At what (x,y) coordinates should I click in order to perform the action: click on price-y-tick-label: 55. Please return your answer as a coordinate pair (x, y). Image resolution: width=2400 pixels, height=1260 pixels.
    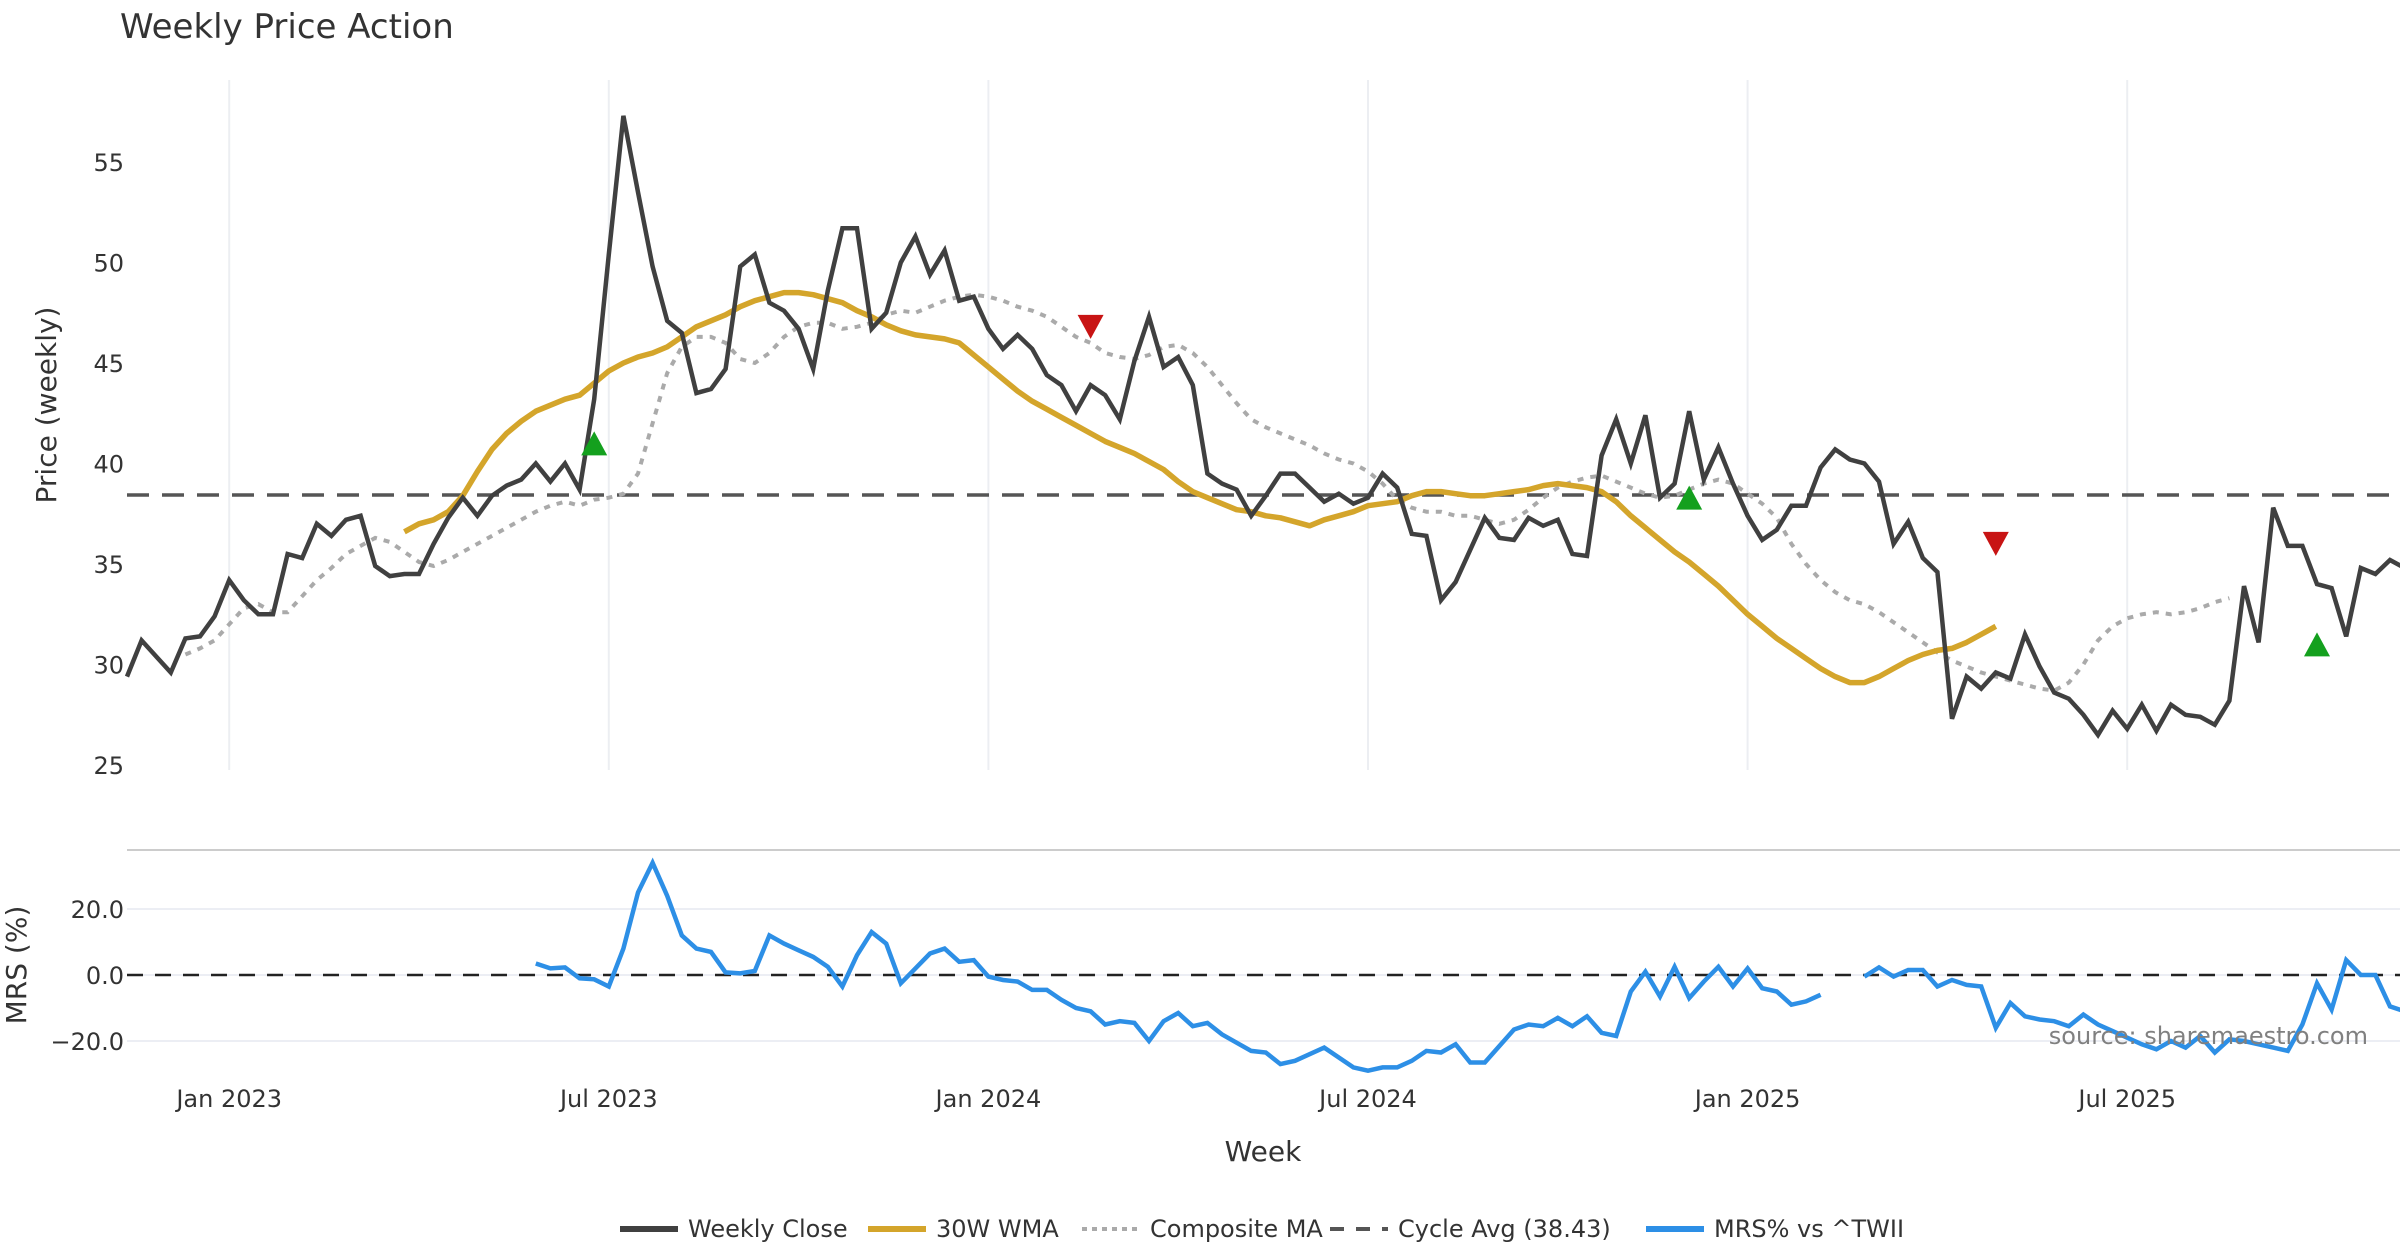
    Looking at the image, I should click on (108, 163).